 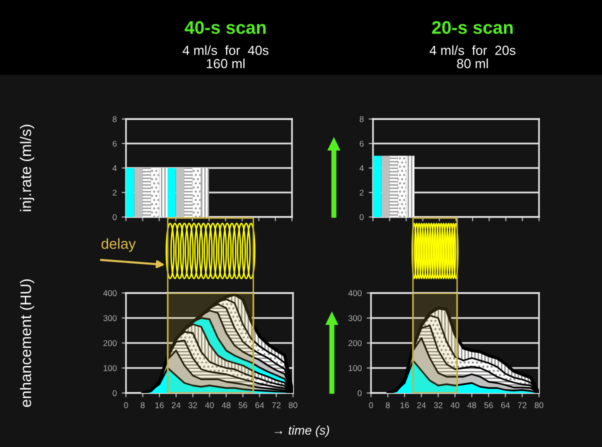 What do you see at coordinates (225, 27) in the screenshot?
I see `chart-title: 40-s scan` at bounding box center [225, 27].